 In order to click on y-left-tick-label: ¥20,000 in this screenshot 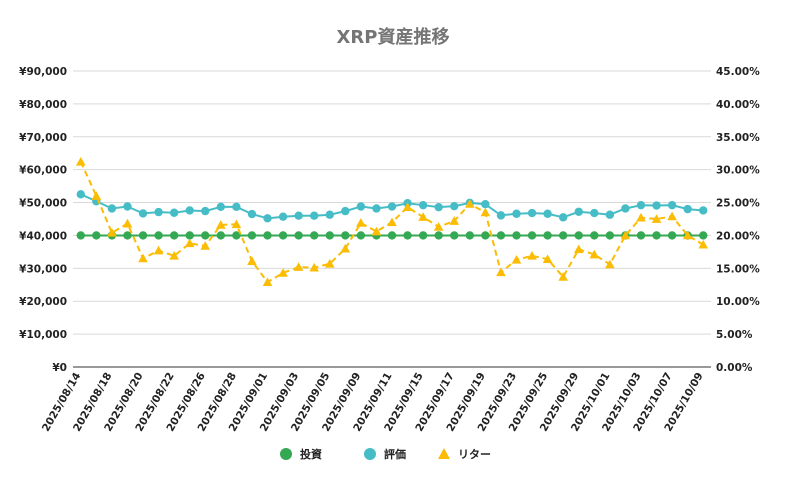, I will do `click(43, 302)`.